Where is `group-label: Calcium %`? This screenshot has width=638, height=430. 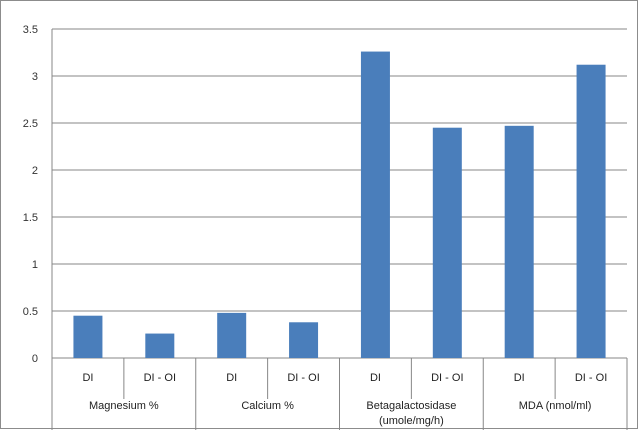 group-label: Calcium % is located at coordinates (267, 406).